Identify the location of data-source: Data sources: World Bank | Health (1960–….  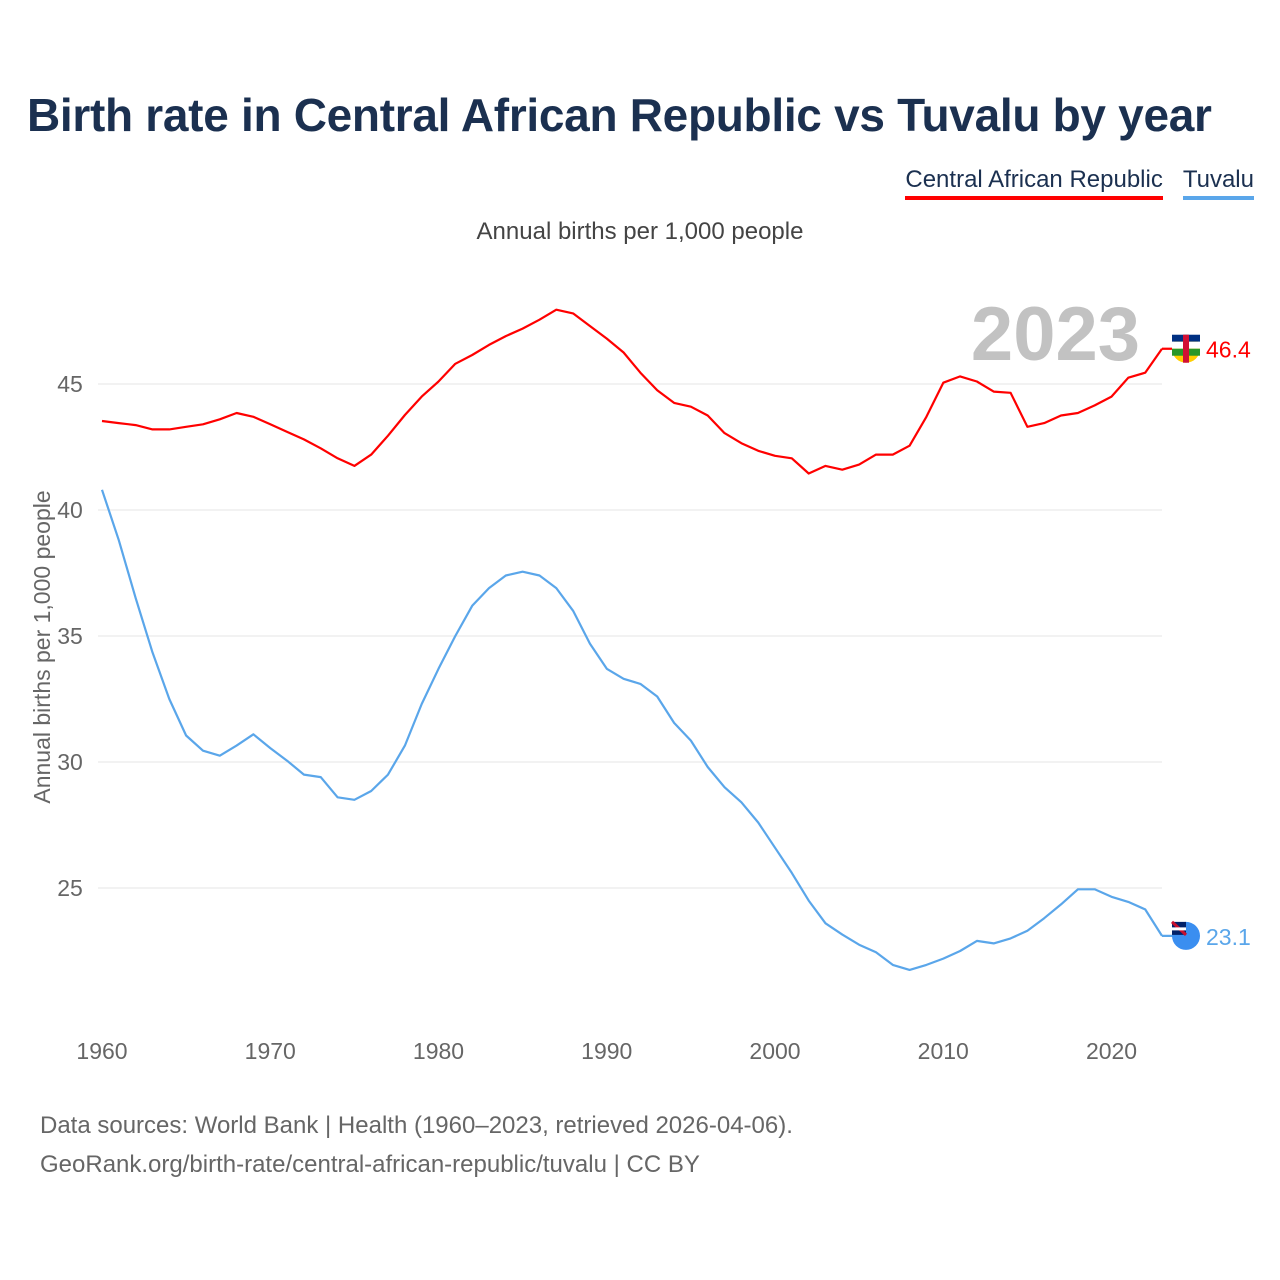
(416, 1125).